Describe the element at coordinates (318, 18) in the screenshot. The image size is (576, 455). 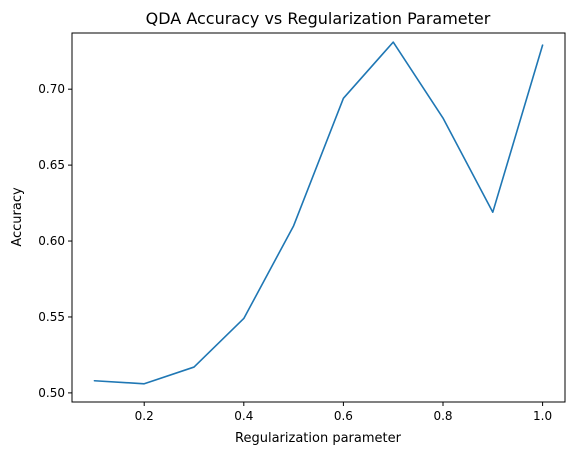
I see `chart-title: QDA Accuracy vs Regularization Parameter` at that location.